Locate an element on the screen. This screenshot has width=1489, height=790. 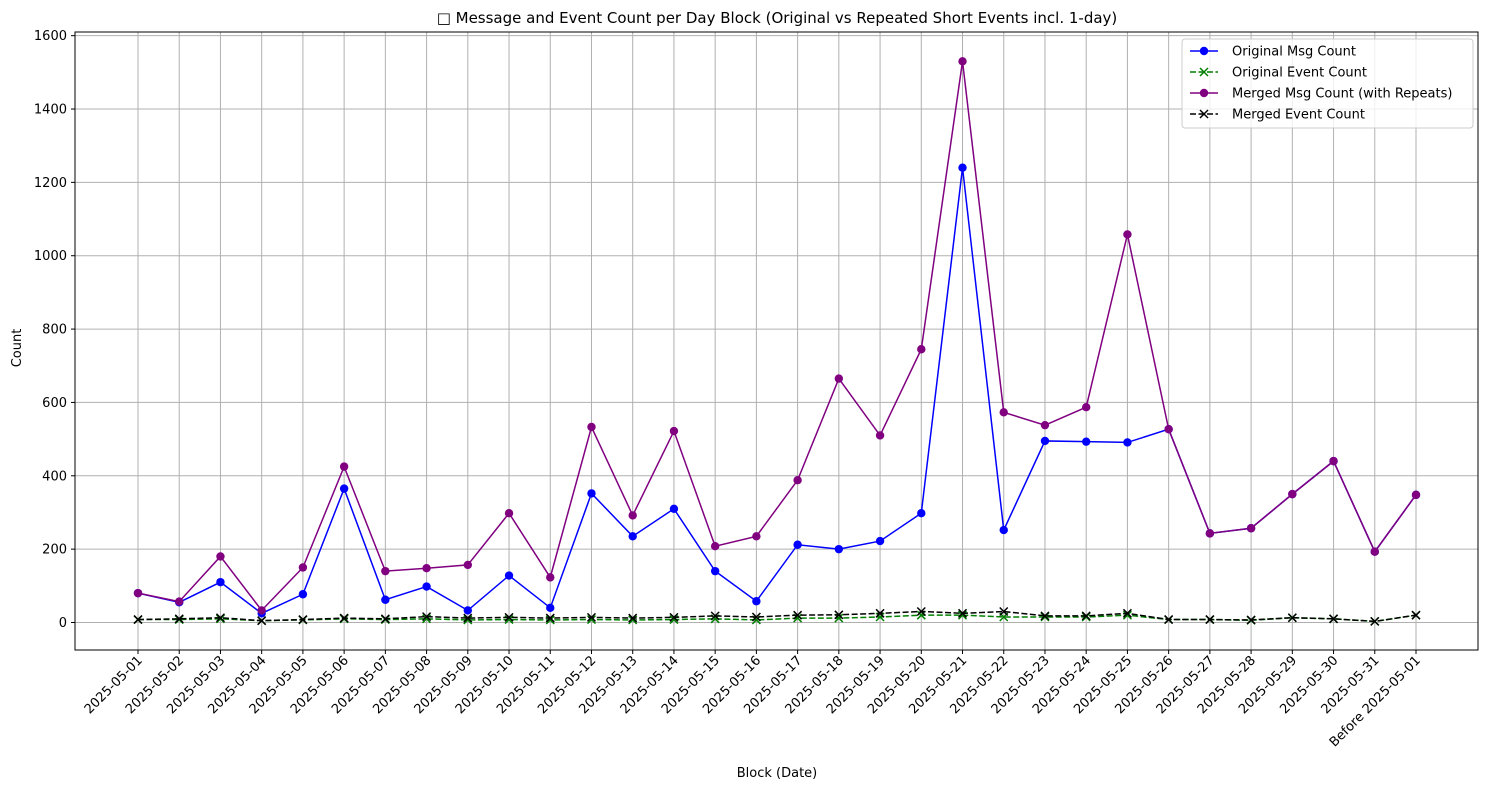
y-tick-label: 200 is located at coordinates (54, 550).